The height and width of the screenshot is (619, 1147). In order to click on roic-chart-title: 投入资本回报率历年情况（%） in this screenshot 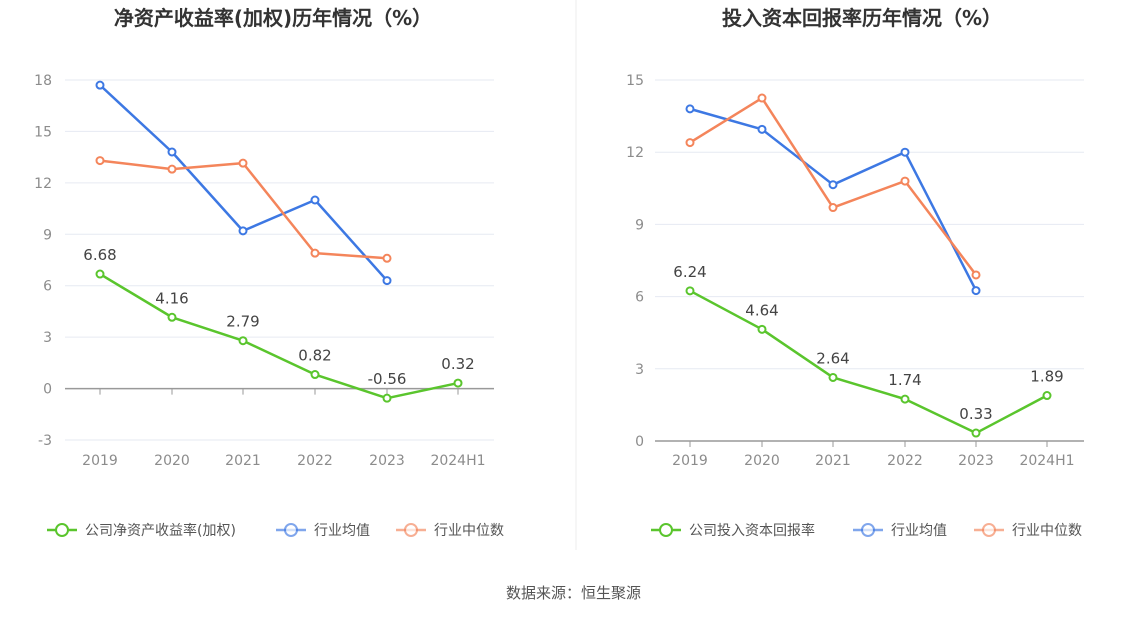, I will do `click(862, 18)`.